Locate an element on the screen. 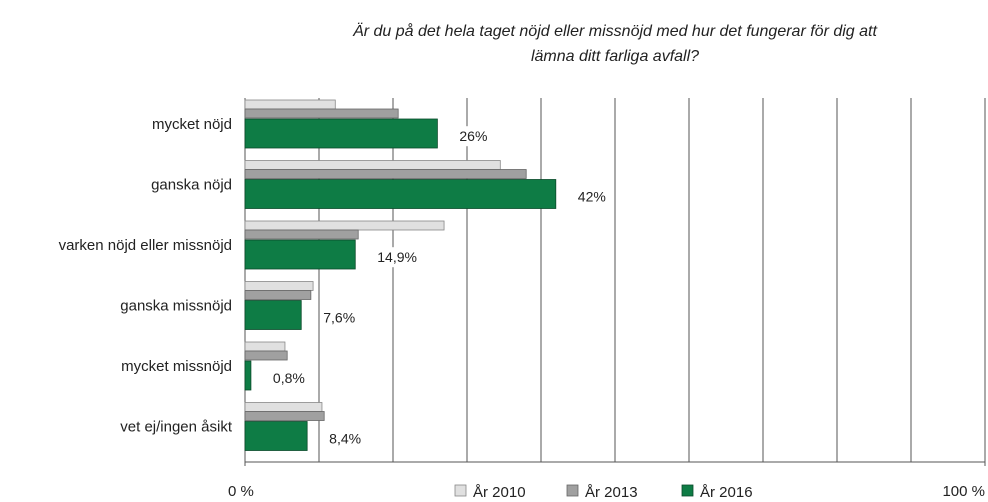  value-label: 0,8% is located at coordinates (289, 378).